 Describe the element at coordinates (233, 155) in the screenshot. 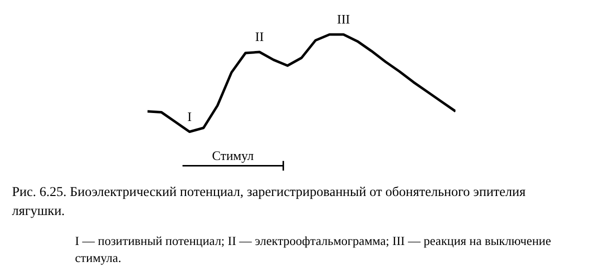

I see `text: Стимул` at that location.